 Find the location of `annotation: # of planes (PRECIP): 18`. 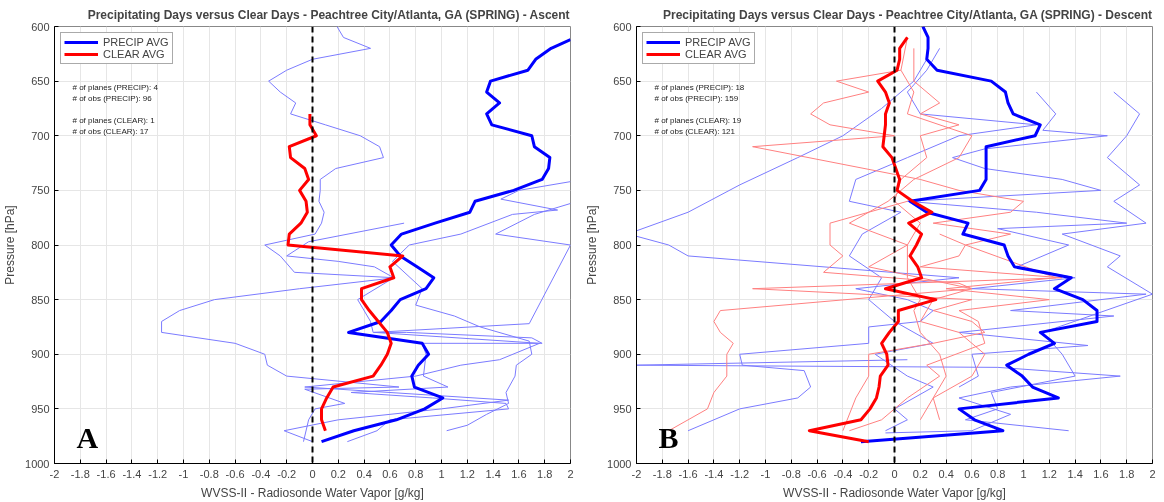

annotation: # of planes (PRECIP): 18 is located at coordinates (699, 87).